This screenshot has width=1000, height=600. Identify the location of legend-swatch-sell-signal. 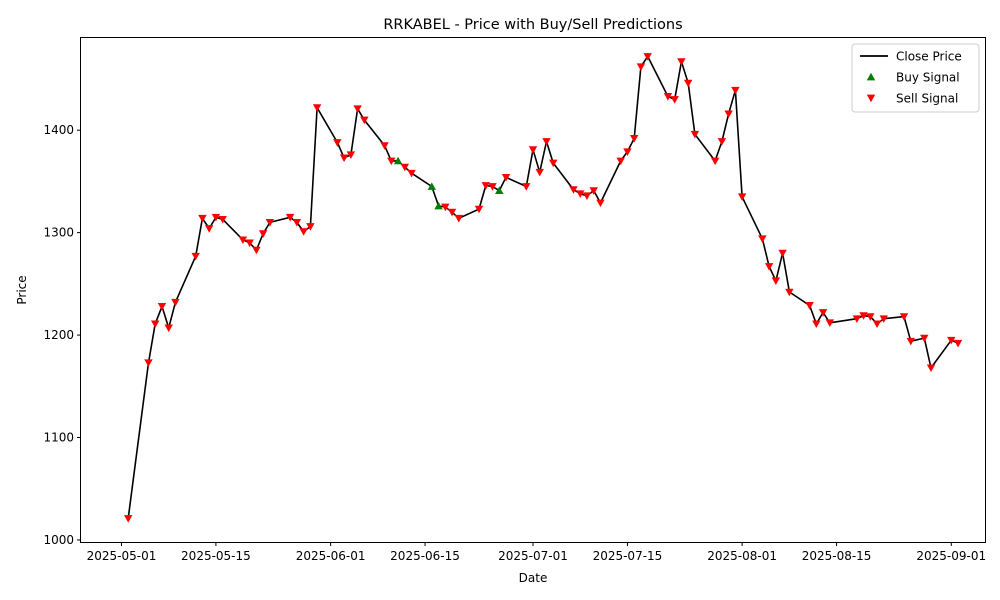
(871, 98).